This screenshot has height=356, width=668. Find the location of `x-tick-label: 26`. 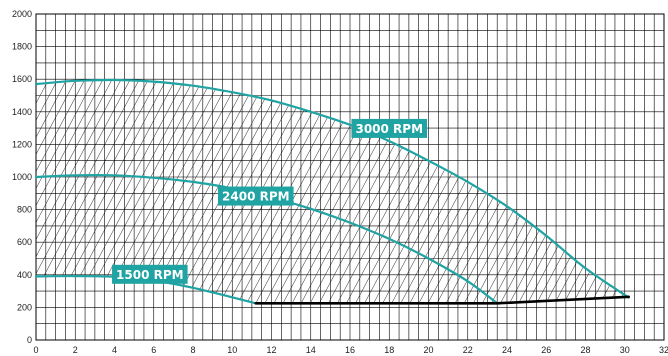

x-tick-label: 26 is located at coordinates (546, 350).